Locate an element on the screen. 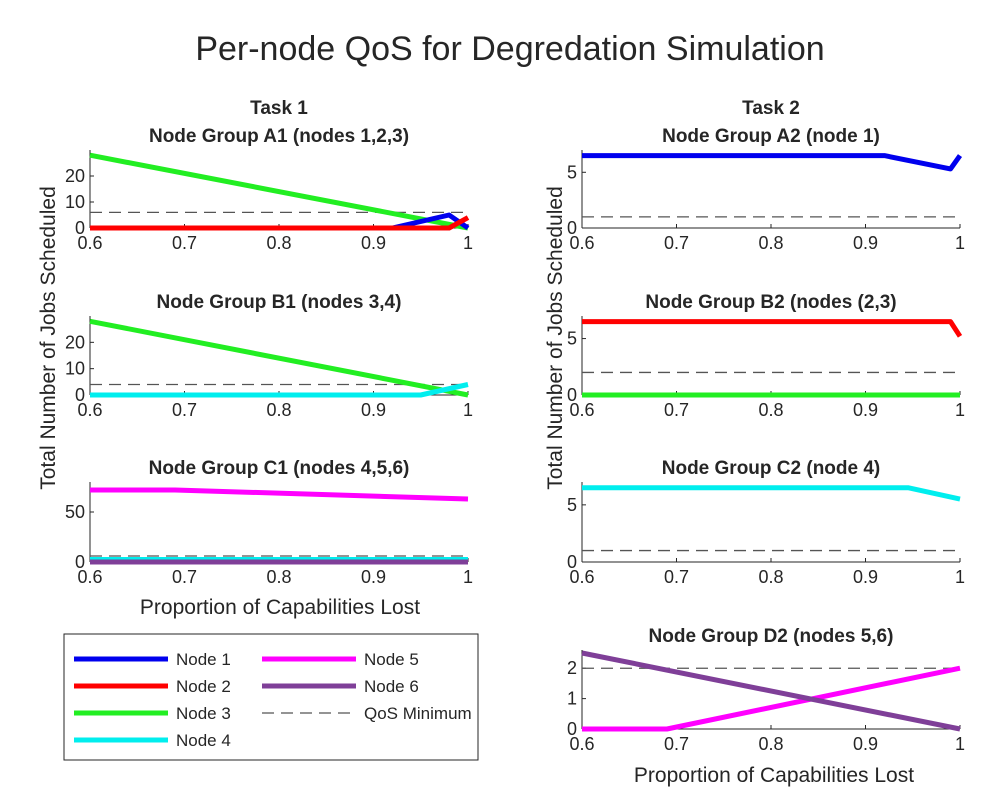 This screenshot has height=802, width=996. subplot-title: Node Group D2 (nodes 5,6) is located at coordinates (771, 636).